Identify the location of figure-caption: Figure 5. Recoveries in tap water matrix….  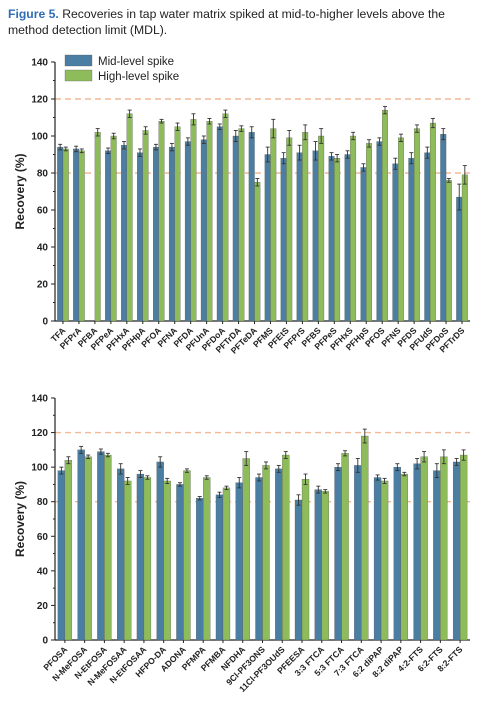
(244, 22).